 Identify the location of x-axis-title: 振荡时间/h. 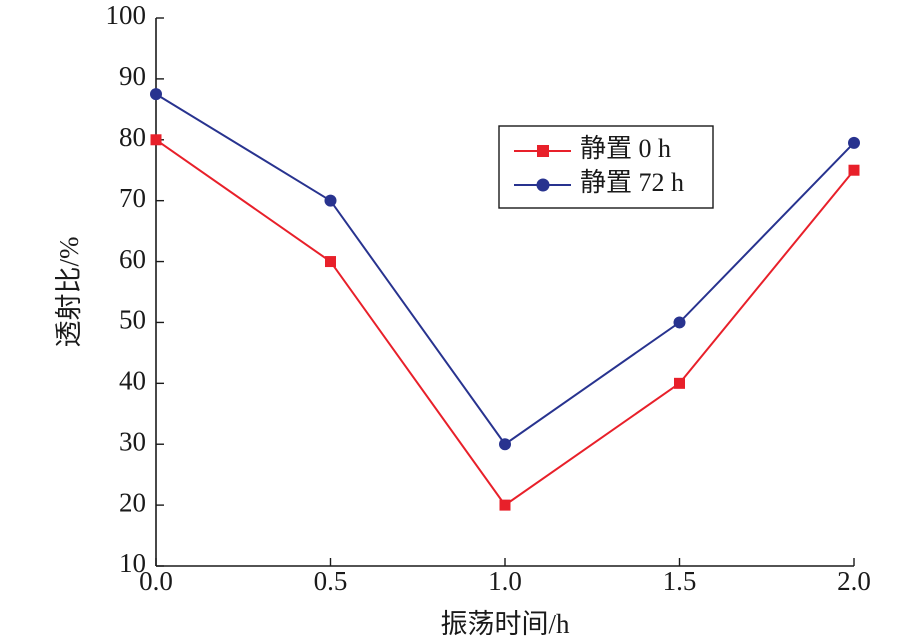
(505, 624).